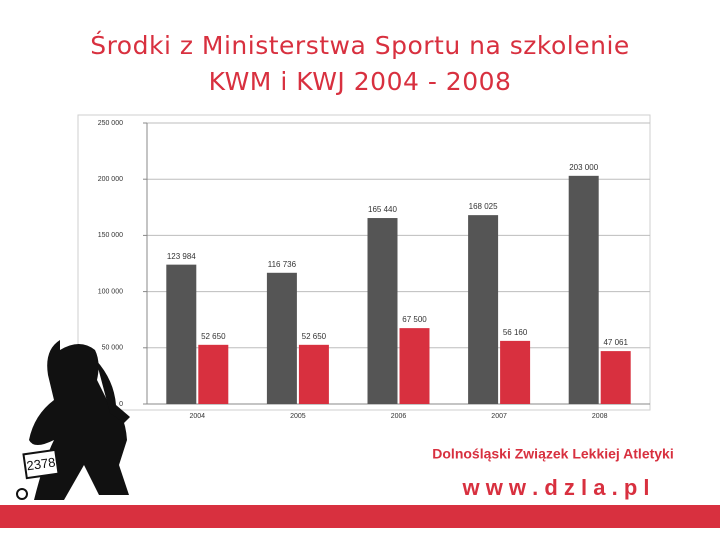 The height and width of the screenshot is (540, 720). Describe the element at coordinates (552, 454) in the screenshot. I see `footer-organization: Dolnośląski Związek Lekkiej Atletyki` at that location.